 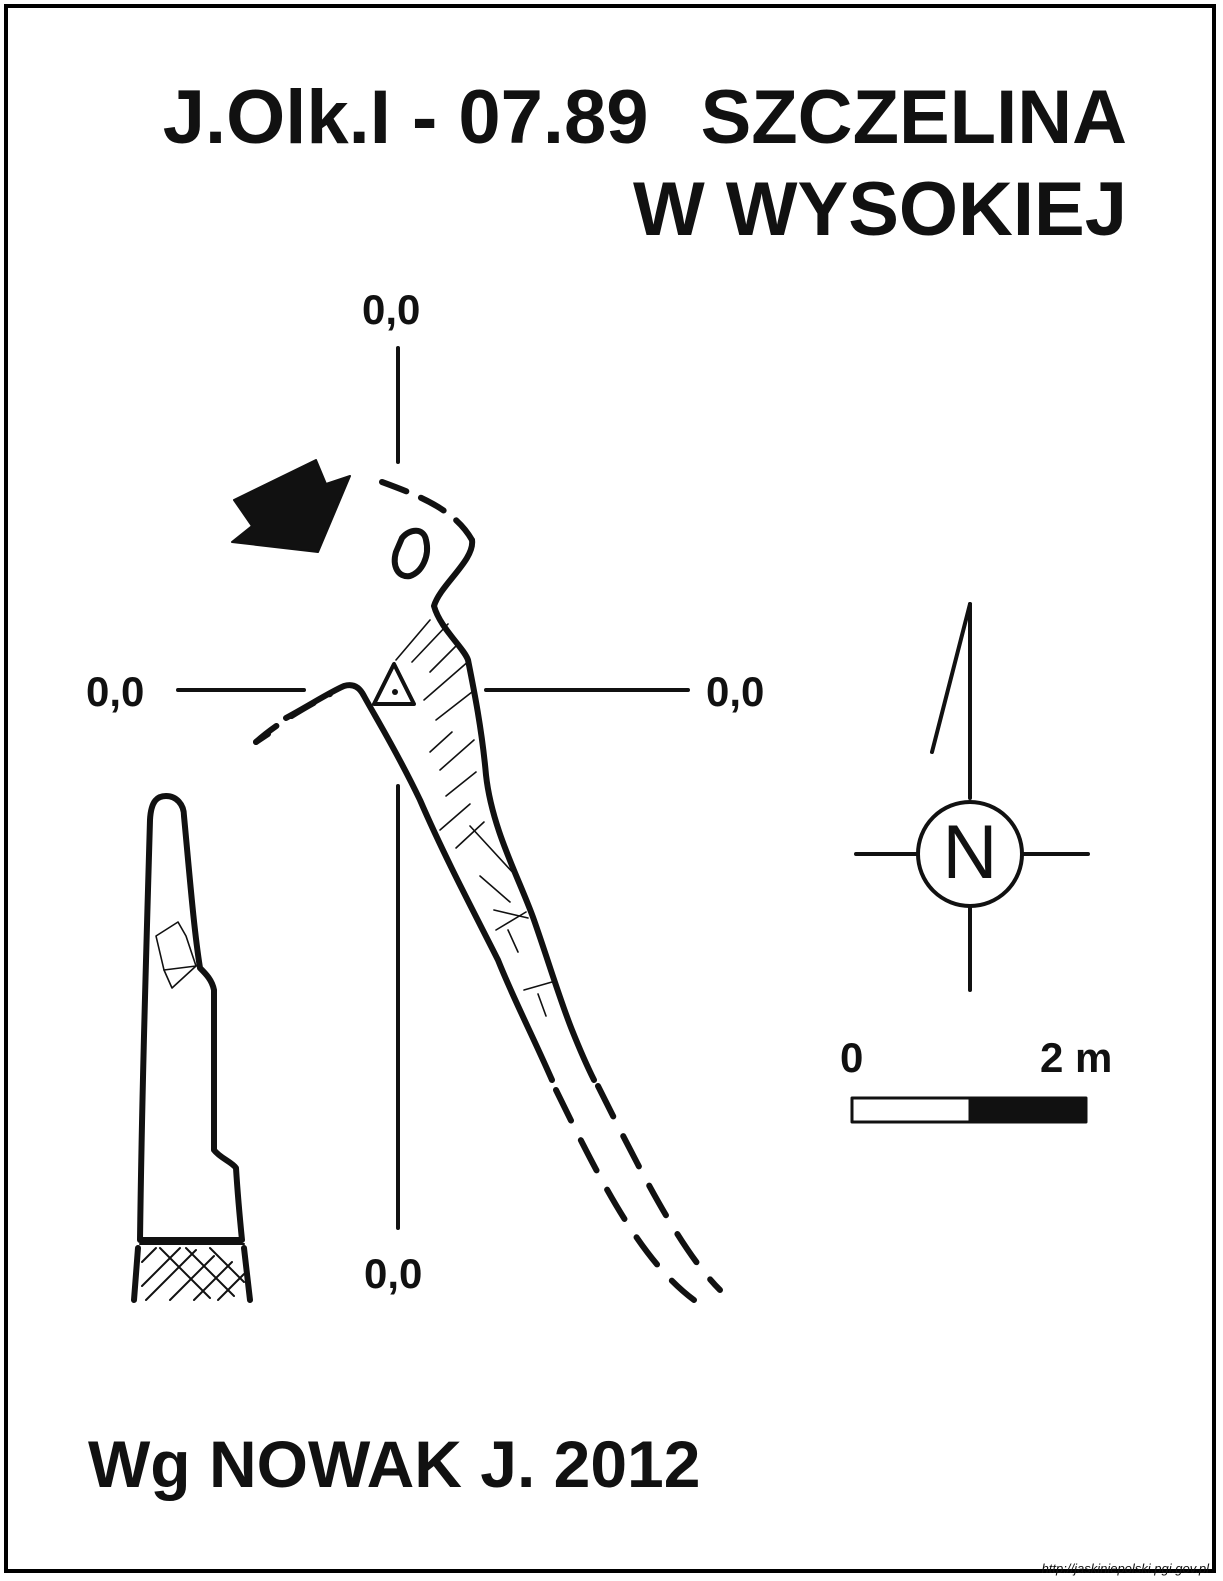 I want to click on benchmark-dot, so click(x=395, y=692).